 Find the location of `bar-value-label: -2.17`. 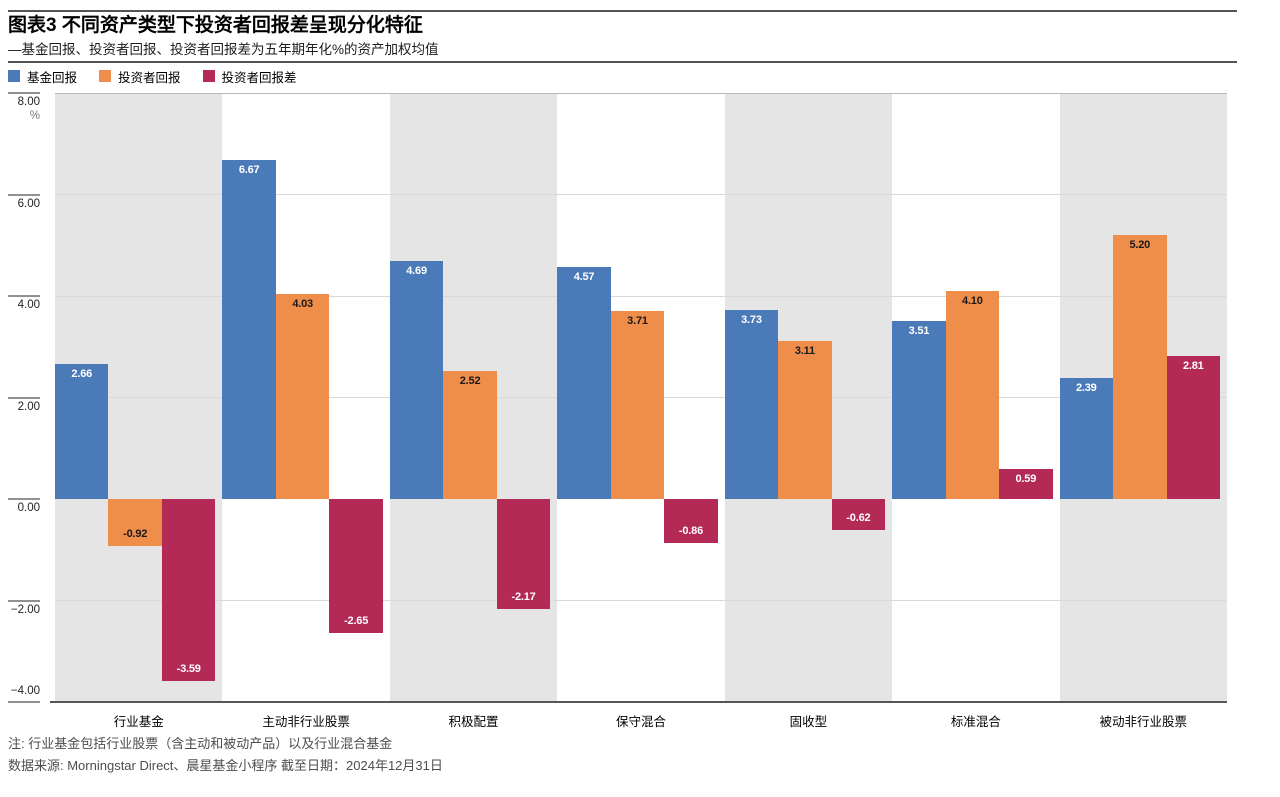

bar-value-label: -2.17 is located at coordinates (523, 597).